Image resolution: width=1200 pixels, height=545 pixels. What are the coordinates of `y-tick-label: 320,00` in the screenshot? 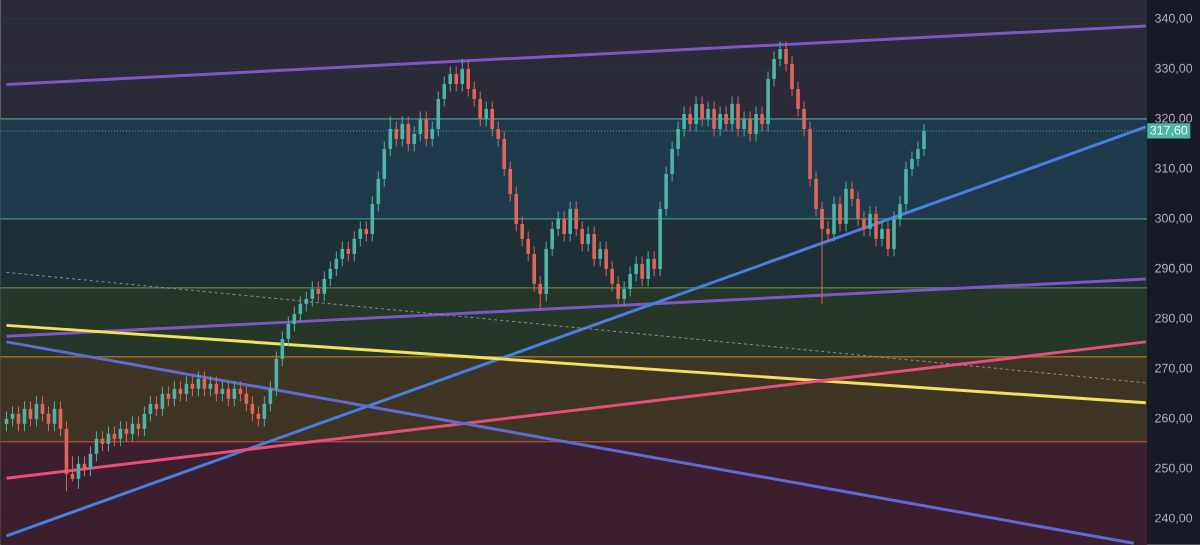 It's located at (1174, 119).